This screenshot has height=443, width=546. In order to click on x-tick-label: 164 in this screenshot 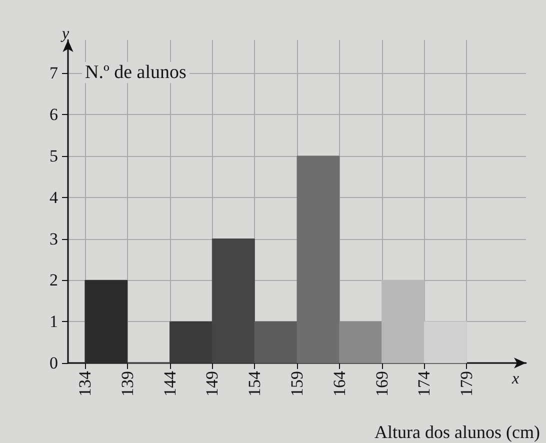, I will do `click(339, 383)`.